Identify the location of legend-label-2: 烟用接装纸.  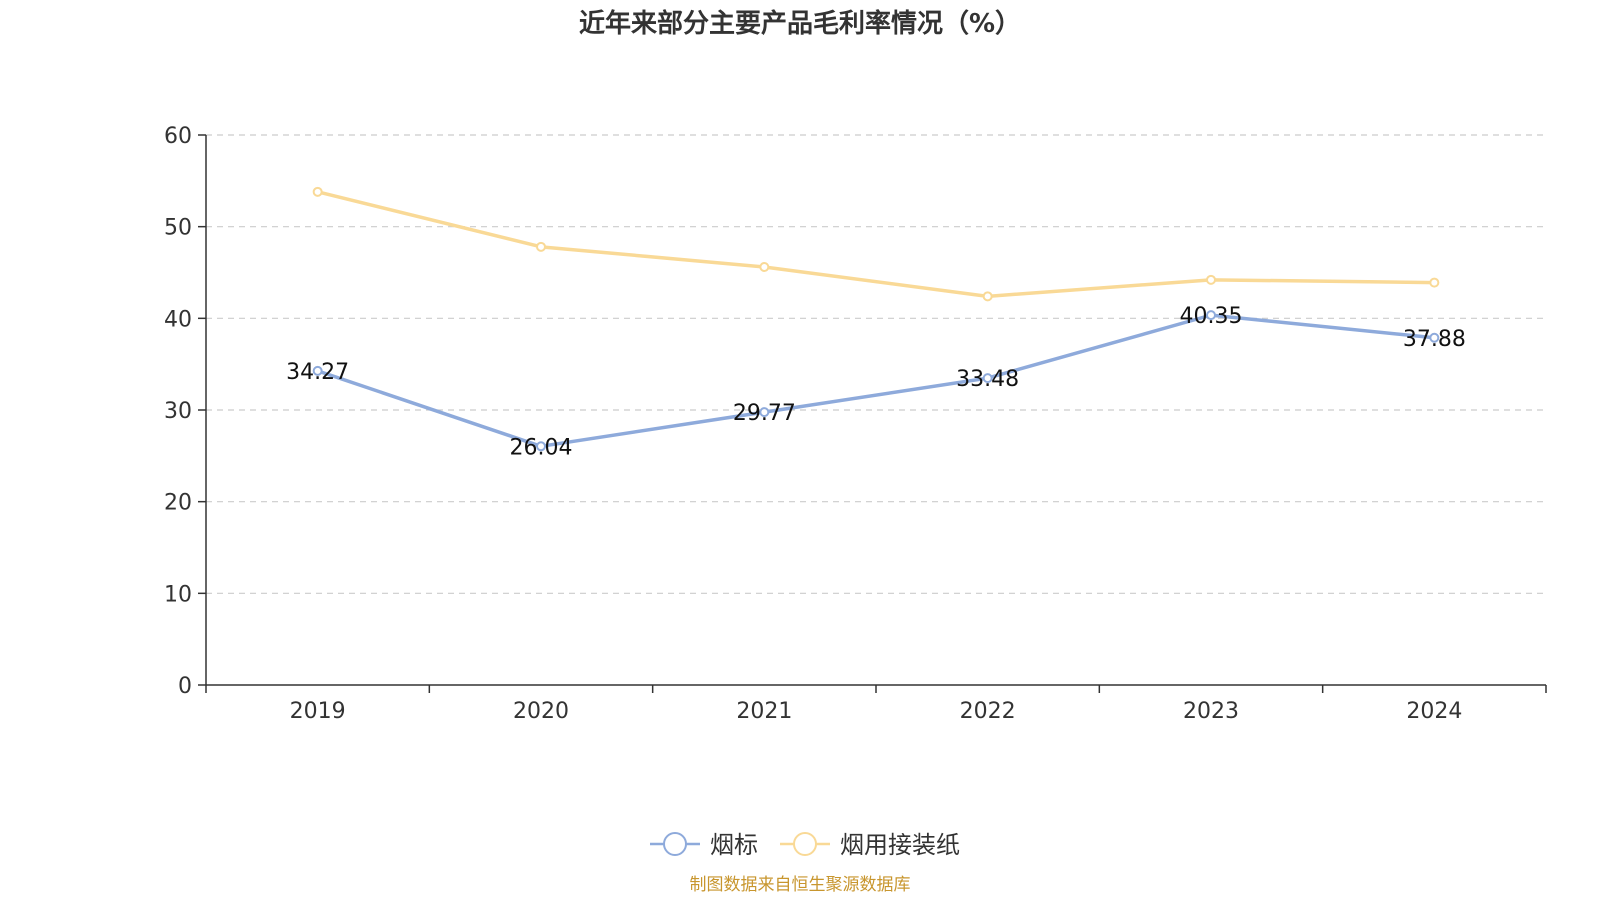
(900, 845).